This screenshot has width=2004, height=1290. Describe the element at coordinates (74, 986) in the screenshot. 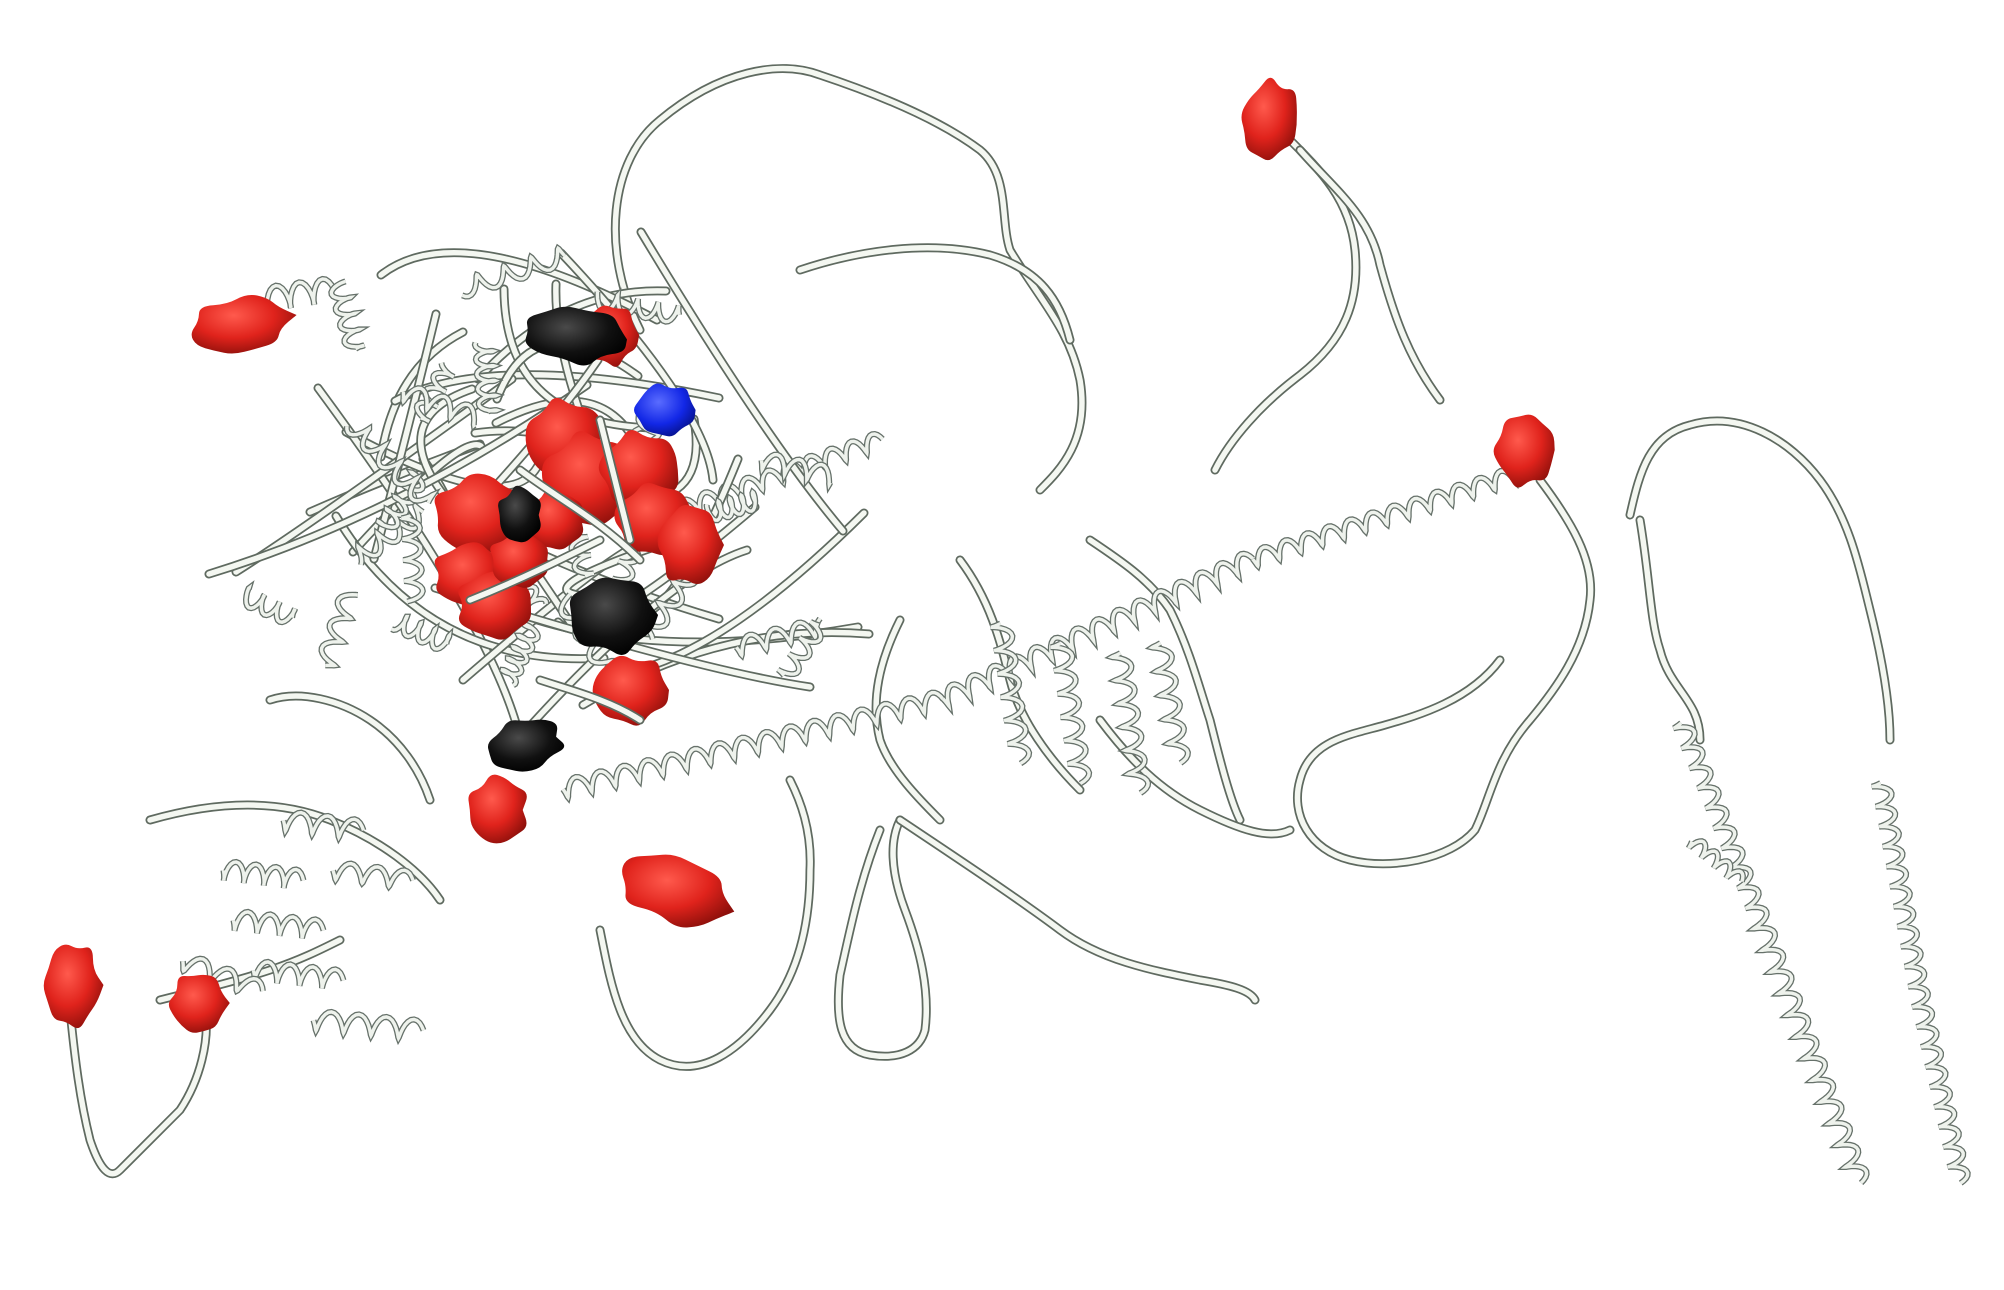

I see `red-residue-bottom-left-a` at that location.